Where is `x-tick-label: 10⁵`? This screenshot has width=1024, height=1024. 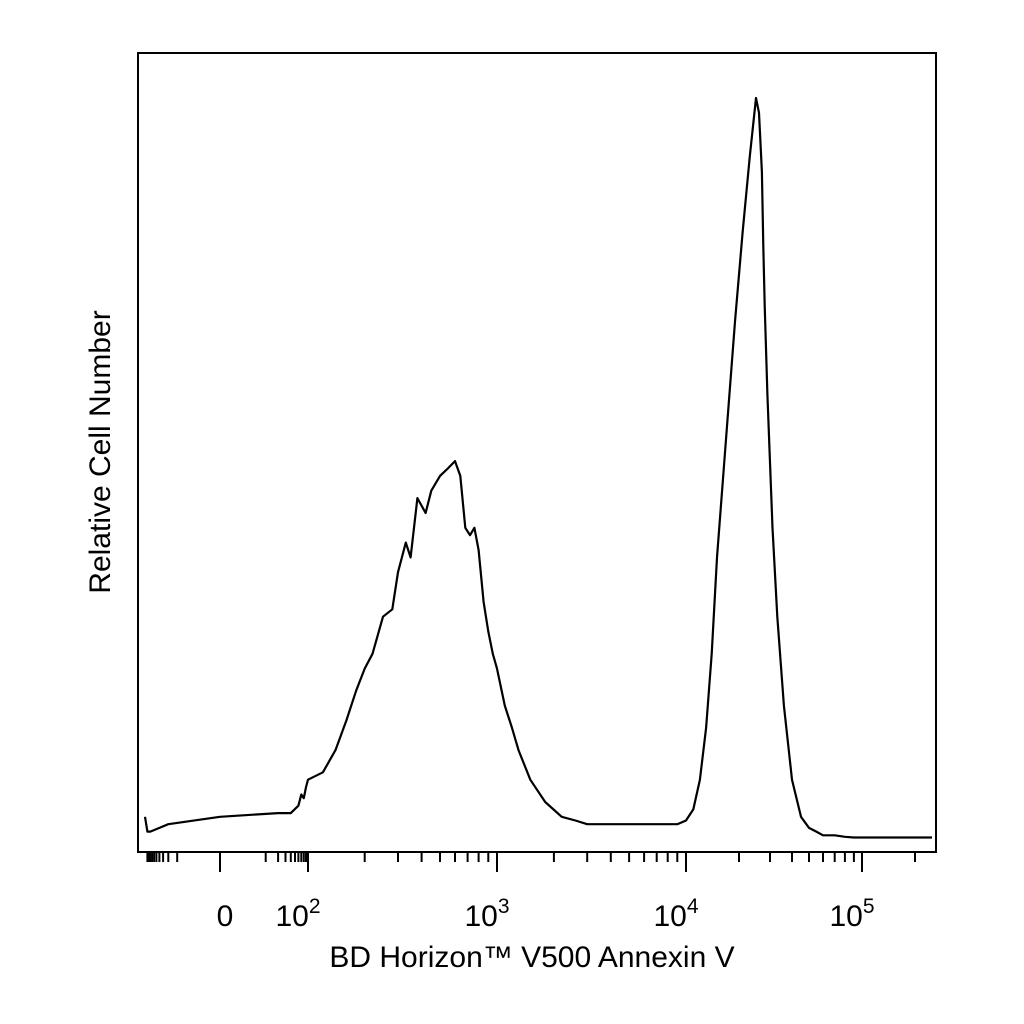 x-tick-label: 10⁵ is located at coordinates (851, 914).